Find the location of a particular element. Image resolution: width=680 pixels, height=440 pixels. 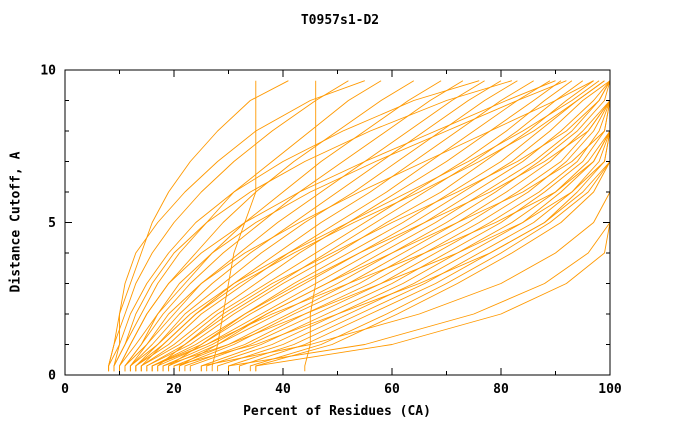

y-tick-label: 10 is located at coordinates (48, 71).